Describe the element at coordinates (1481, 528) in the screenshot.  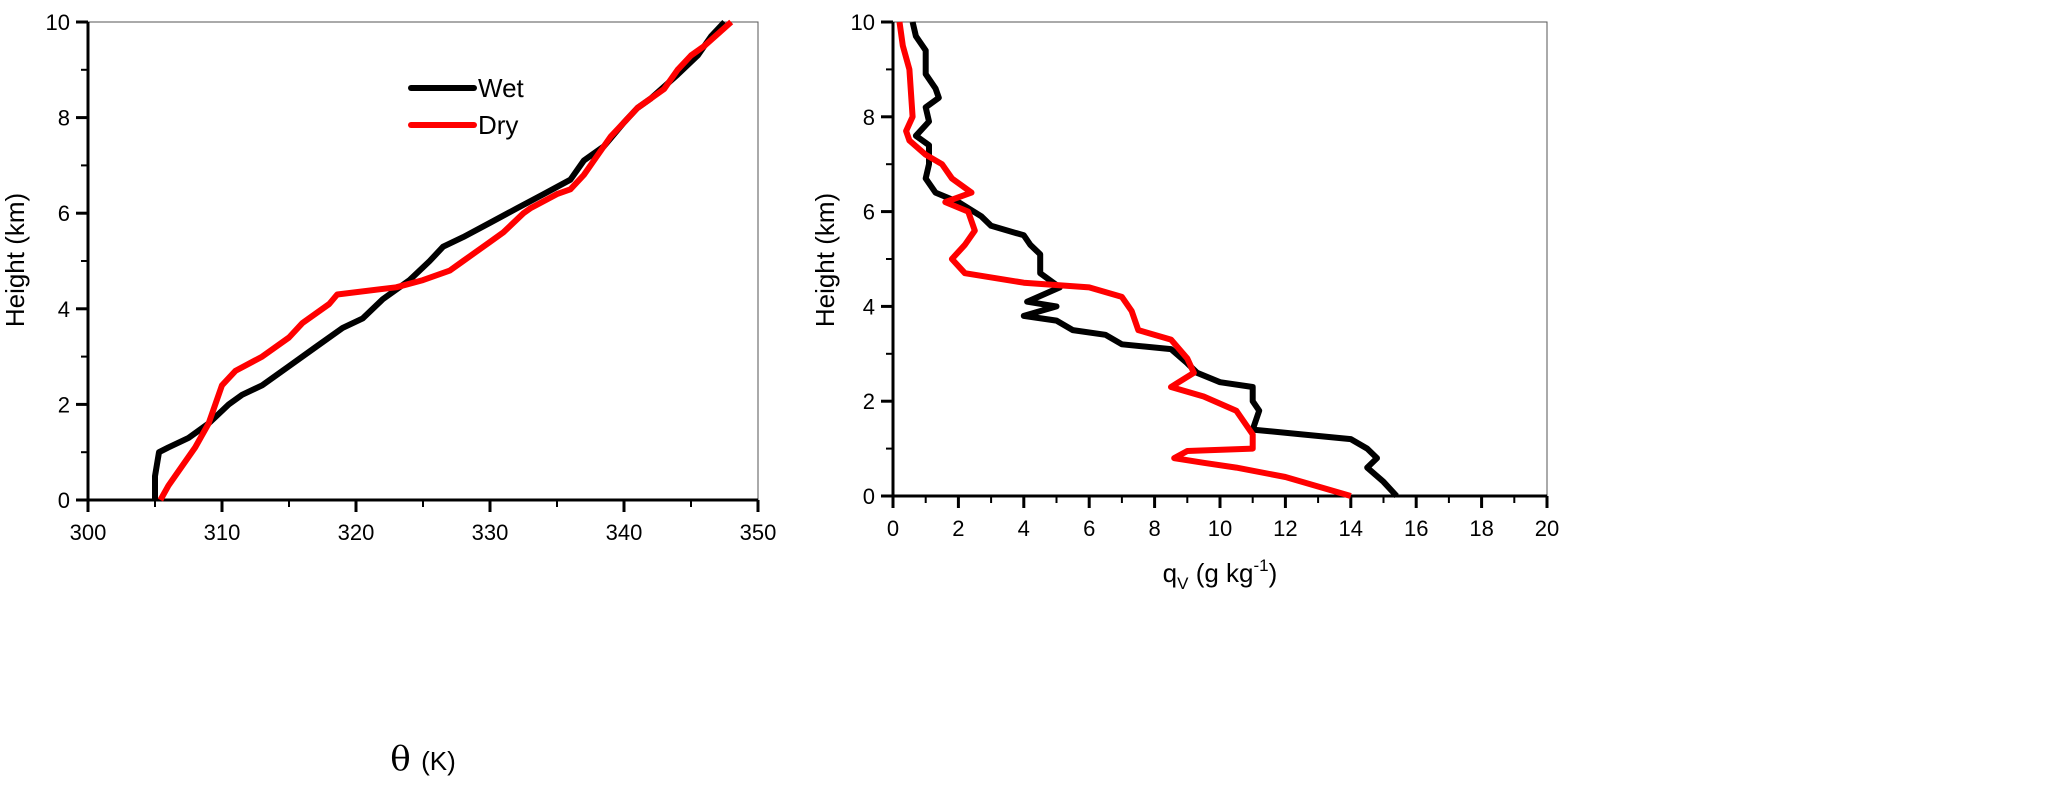
I see `x-tick-label: 18` at that location.